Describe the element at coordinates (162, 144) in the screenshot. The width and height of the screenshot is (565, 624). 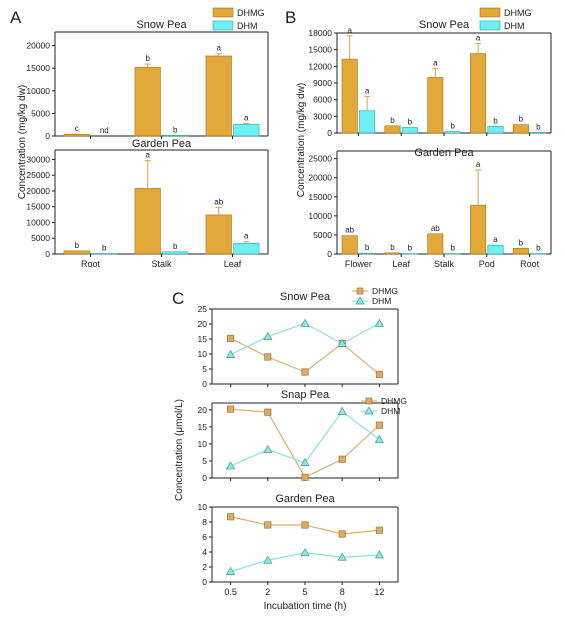
I see `chart-title: Garden Pea` at that location.